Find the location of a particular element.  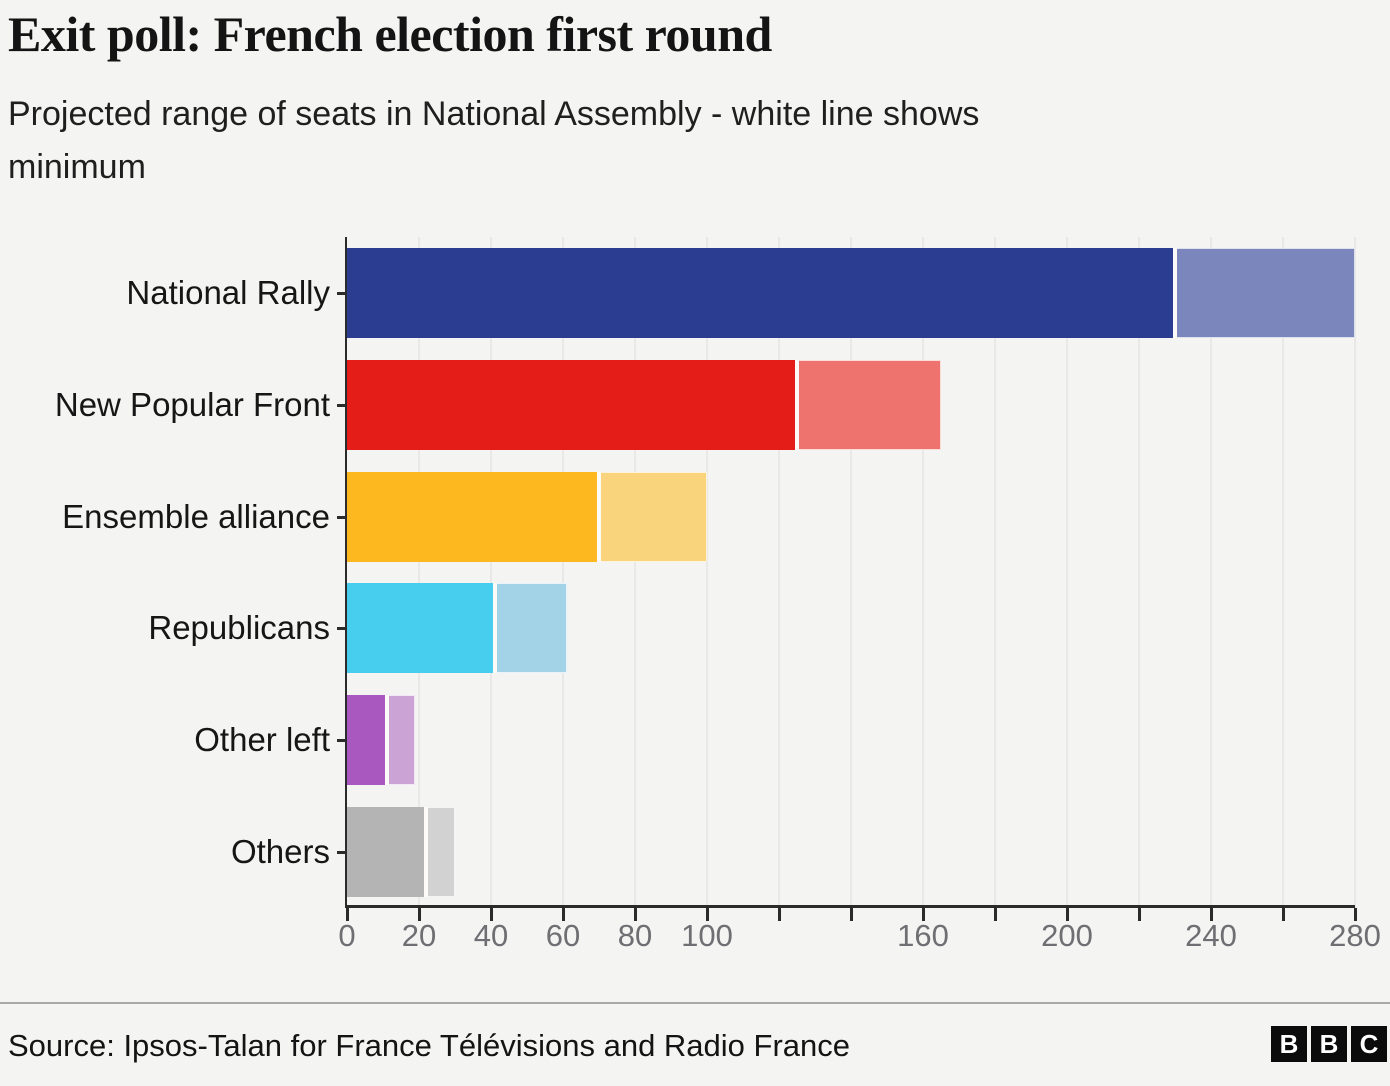

x-tick-label: 80 is located at coordinates (635, 935).